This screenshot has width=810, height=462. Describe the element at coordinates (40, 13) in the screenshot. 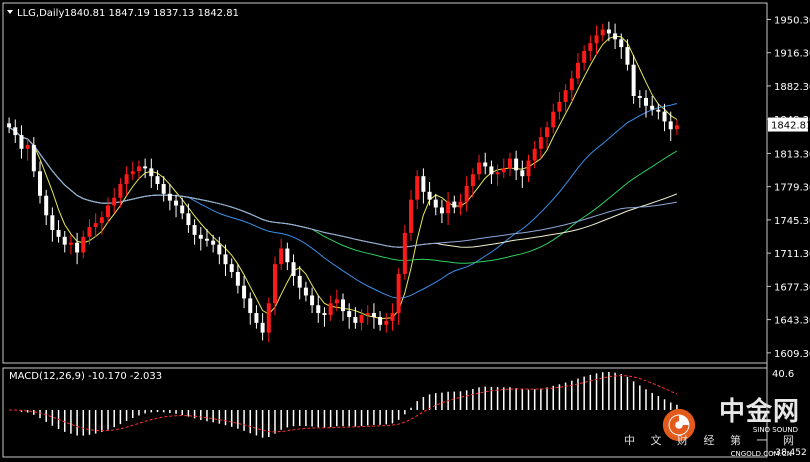

I see `symbol-label: LLG,Daily` at that location.